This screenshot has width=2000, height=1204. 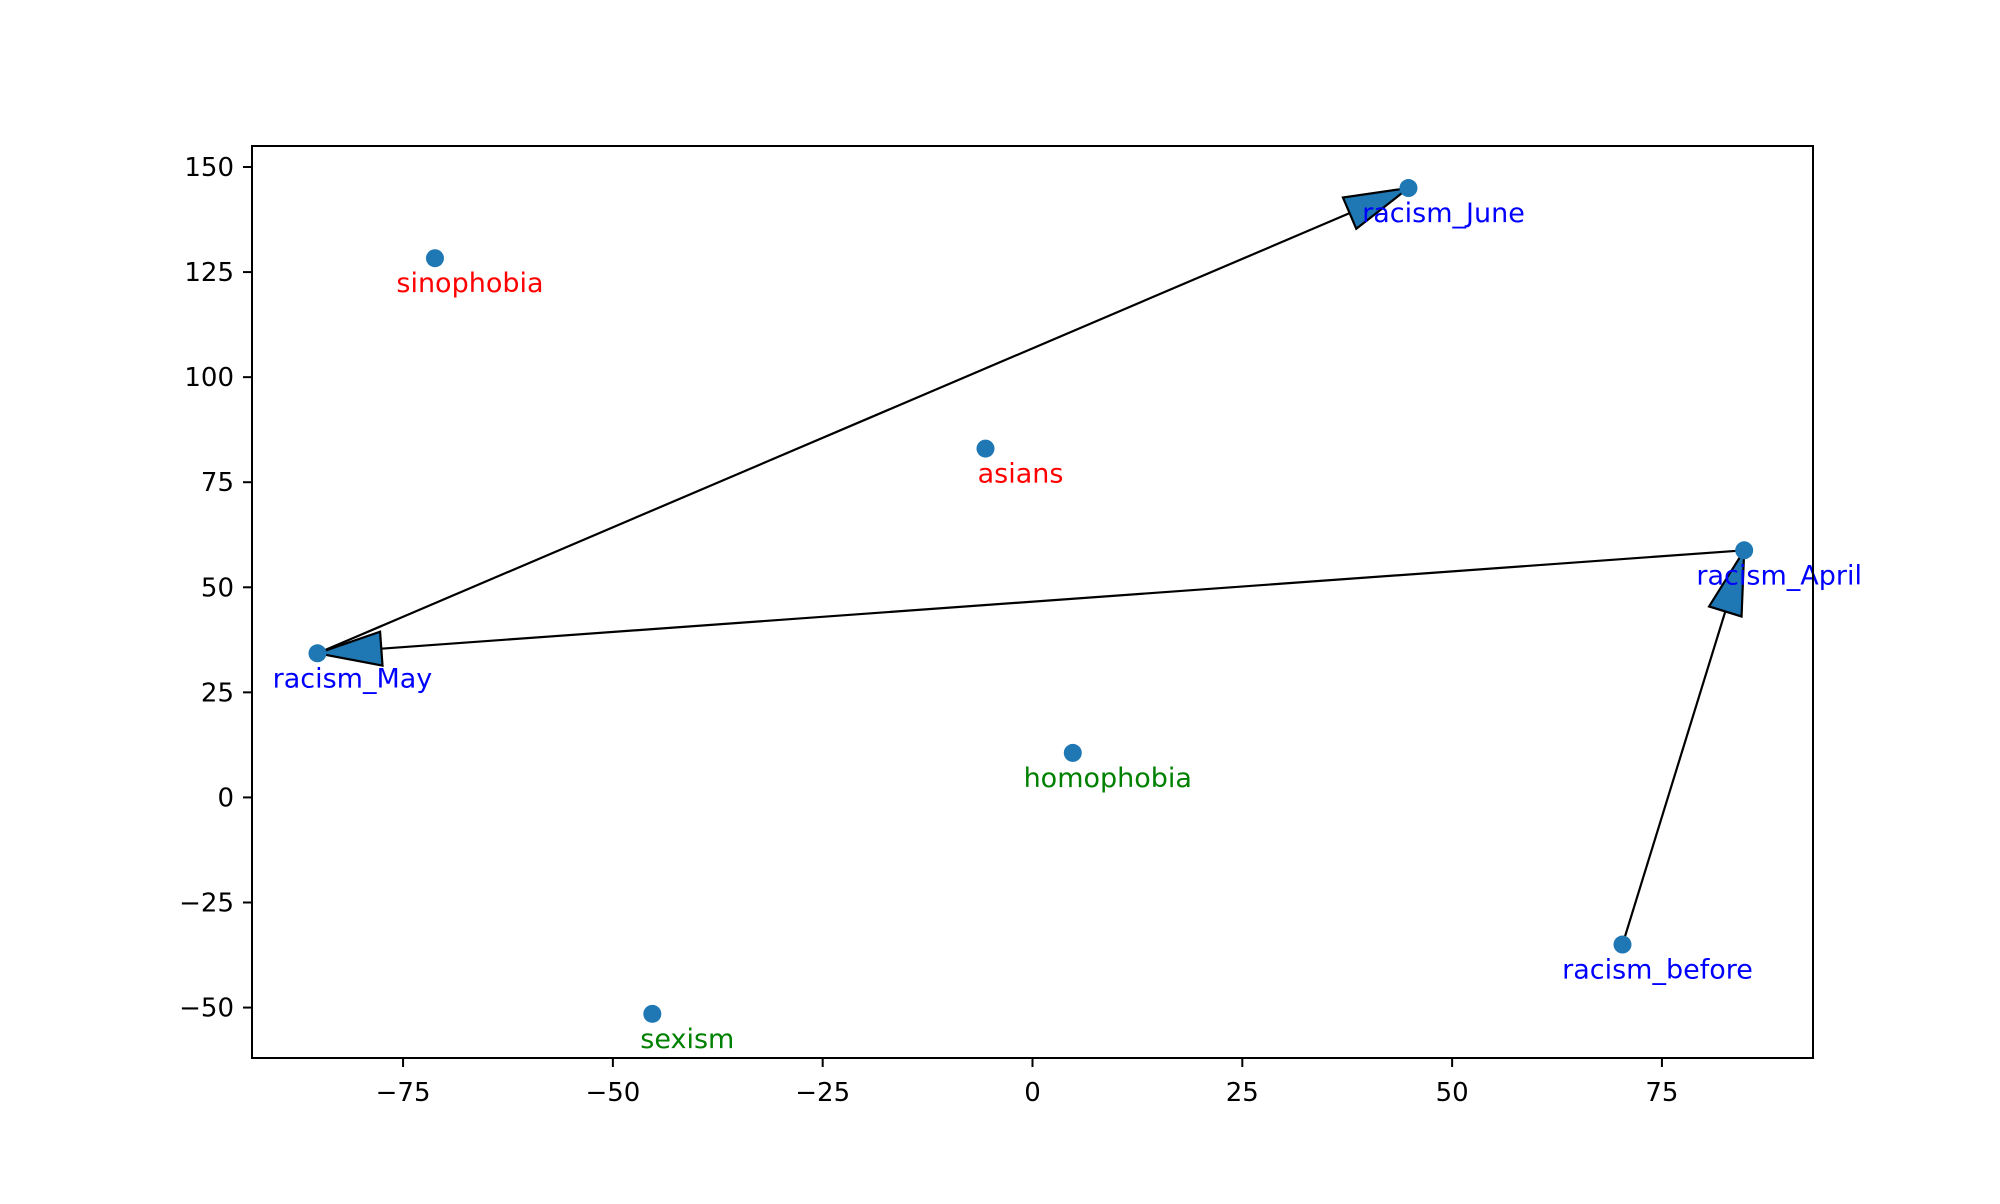 What do you see at coordinates (217, 693) in the screenshot?
I see `y-tick-label: 25` at bounding box center [217, 693].